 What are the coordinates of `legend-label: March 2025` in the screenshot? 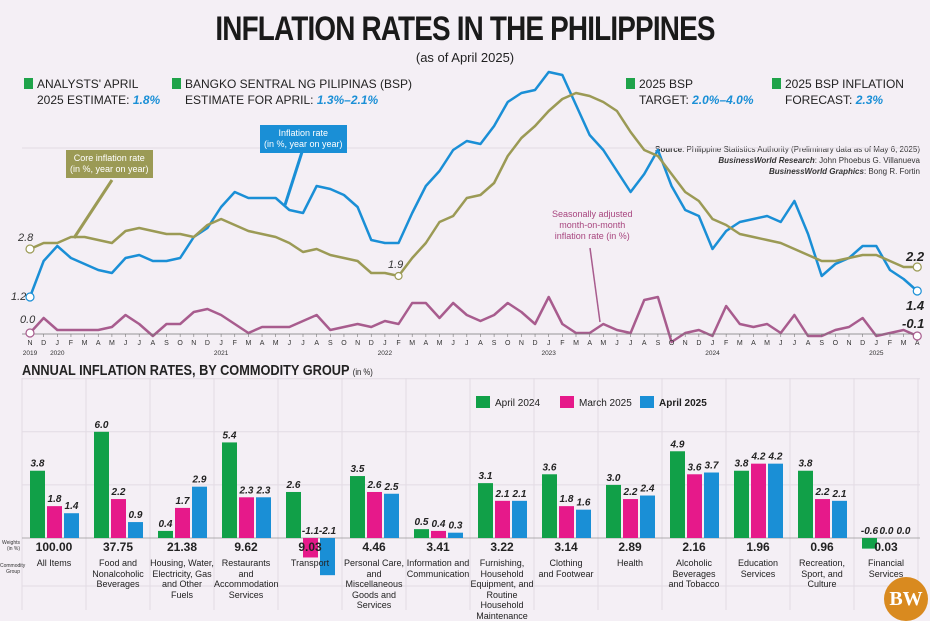 It's located at (605, 403).